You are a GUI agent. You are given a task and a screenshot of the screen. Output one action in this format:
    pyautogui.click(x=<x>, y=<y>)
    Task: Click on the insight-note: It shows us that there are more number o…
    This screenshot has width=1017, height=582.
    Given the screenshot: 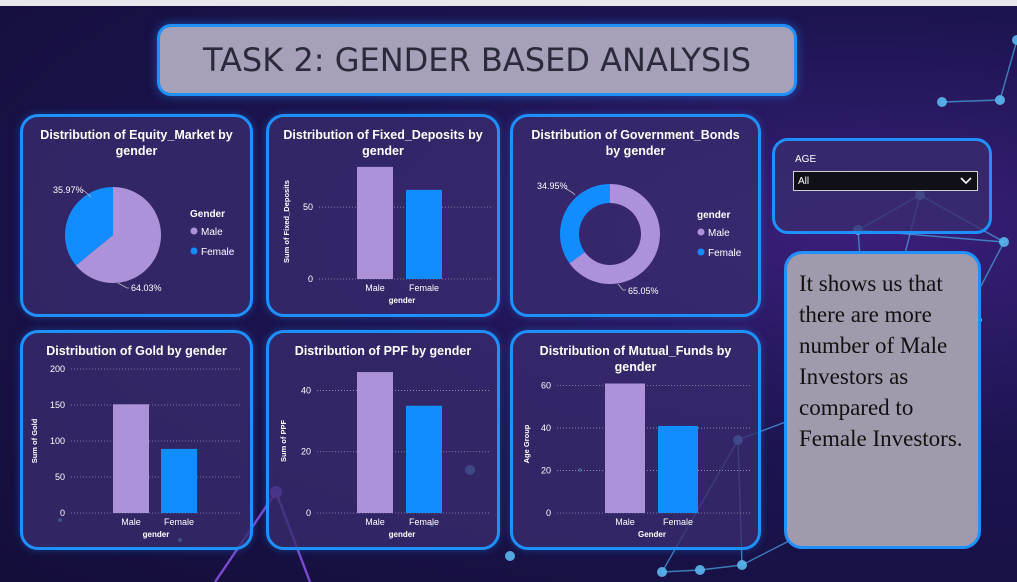 What is the action you would take?
    pyautogui.click(x=882, y=400)
    